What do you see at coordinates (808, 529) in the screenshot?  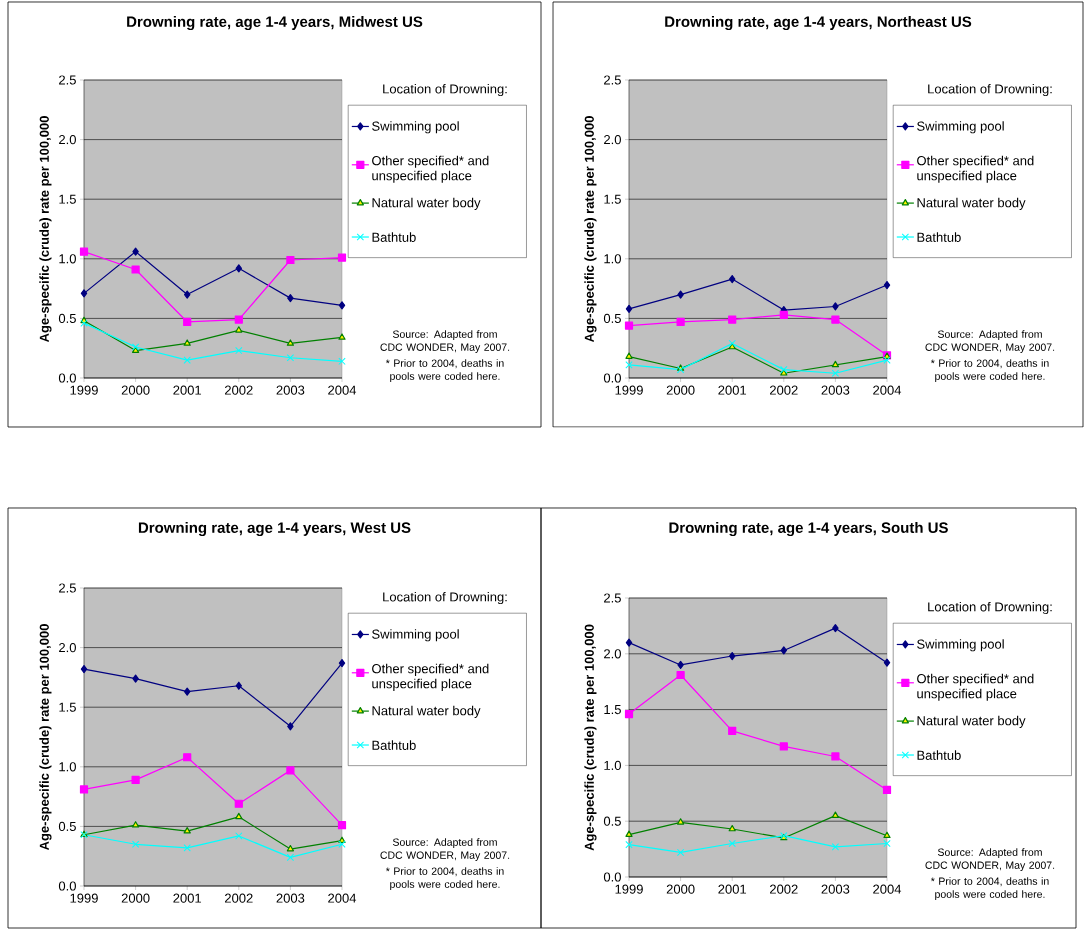 I see `chart-title: Drowning rate, age 1-4 years, South US` at bounding box center [808, 529].